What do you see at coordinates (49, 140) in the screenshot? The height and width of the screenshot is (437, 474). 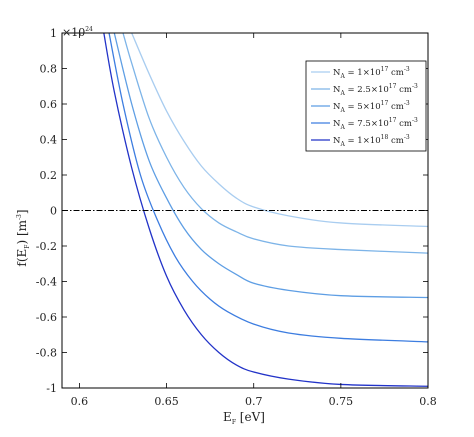 I see `y-tick-label: 0.4` at bounding box center [49, 140].